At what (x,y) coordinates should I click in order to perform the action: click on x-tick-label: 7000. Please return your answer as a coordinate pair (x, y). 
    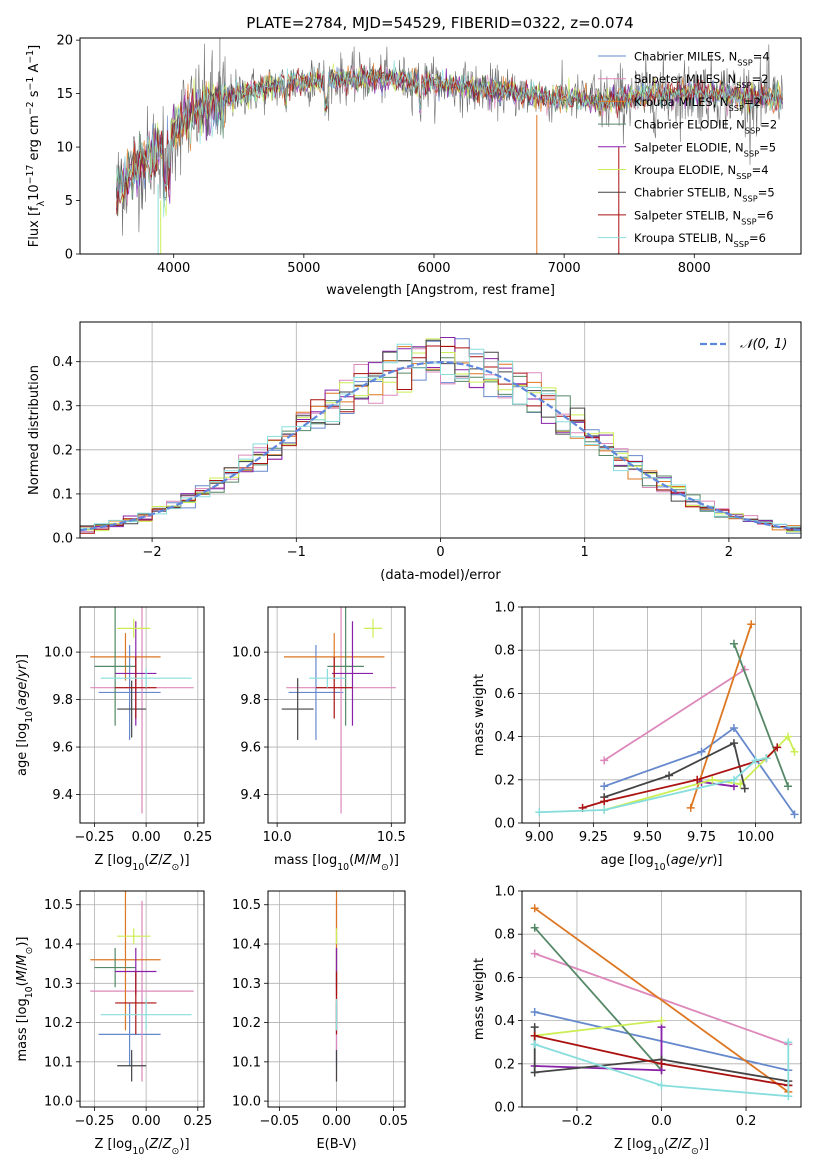
    Looking at the image, I should click on (564, 268).